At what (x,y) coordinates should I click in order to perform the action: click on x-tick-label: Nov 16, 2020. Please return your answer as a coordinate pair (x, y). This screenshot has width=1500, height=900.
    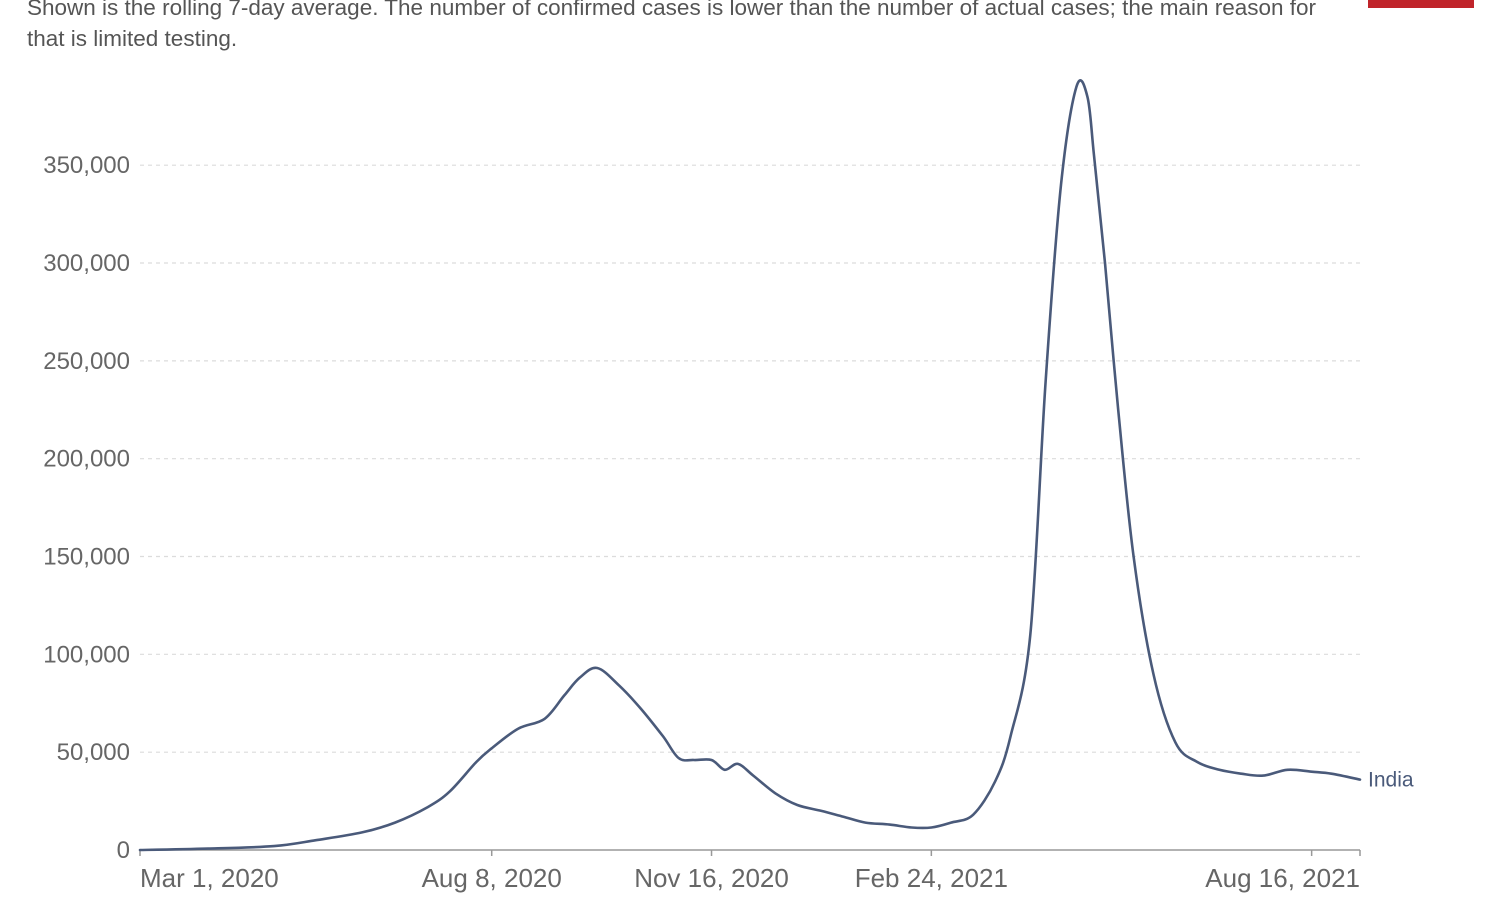
    Looking at the image, I should click on (711, 878).